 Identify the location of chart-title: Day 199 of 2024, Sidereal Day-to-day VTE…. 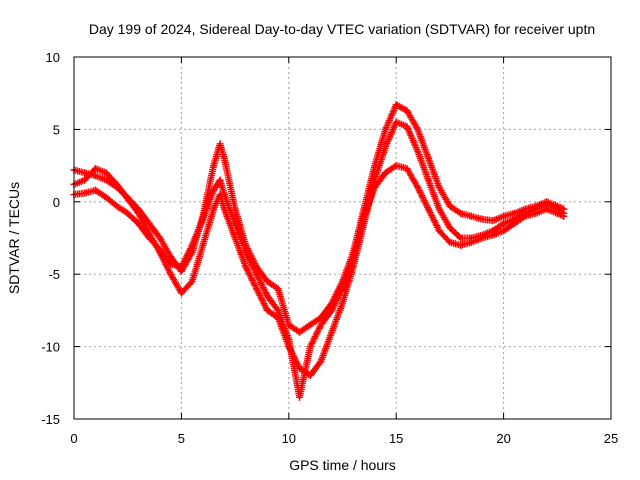
(342, 29).